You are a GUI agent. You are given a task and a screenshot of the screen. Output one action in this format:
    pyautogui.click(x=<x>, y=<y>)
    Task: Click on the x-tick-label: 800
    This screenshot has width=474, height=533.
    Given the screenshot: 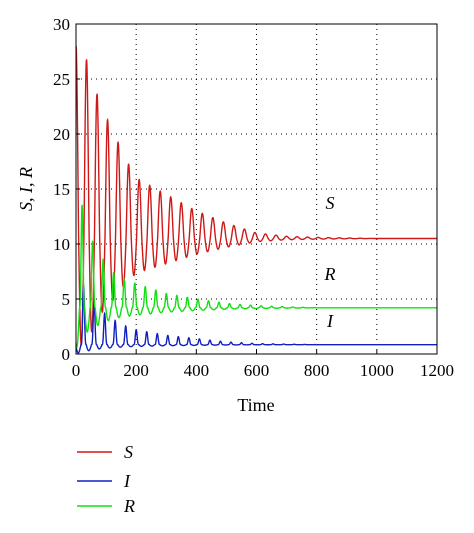 What is the action you would take?
    pyautogui.click(x=317, y=370)
    